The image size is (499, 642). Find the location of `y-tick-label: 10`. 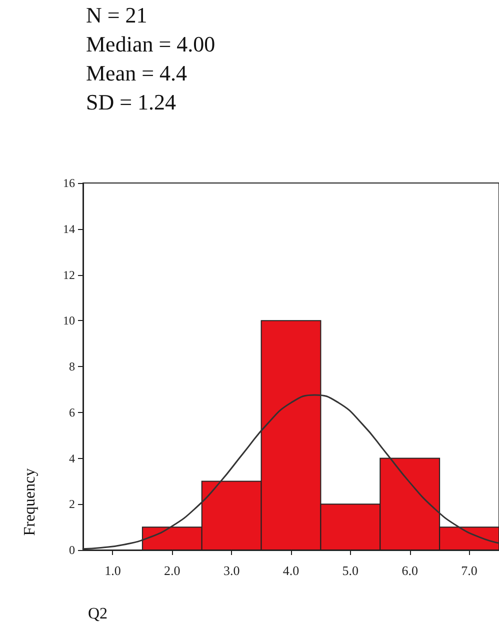

y-tick-label: 10 is located at coordinates (69, 321).